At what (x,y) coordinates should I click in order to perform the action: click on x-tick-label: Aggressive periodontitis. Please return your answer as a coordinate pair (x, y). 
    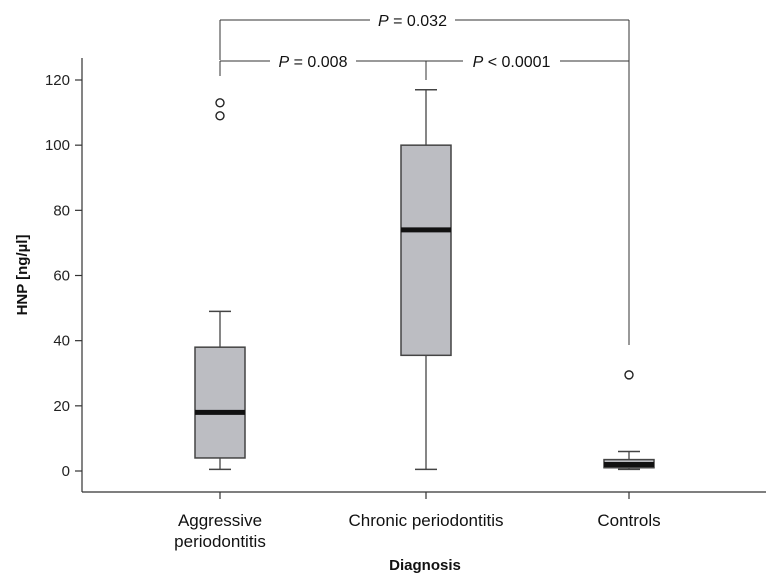
    Looking at the image, I should click on (220, 531).